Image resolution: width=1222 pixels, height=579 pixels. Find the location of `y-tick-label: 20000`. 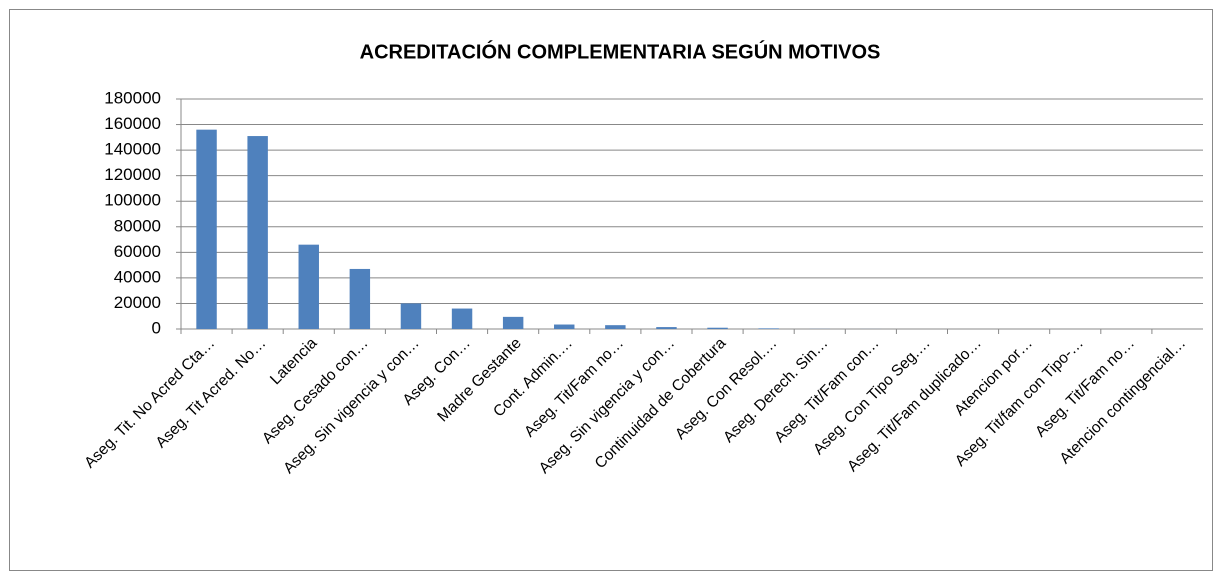

y-tick-label: 20000 is located at coordinates (137, 302).